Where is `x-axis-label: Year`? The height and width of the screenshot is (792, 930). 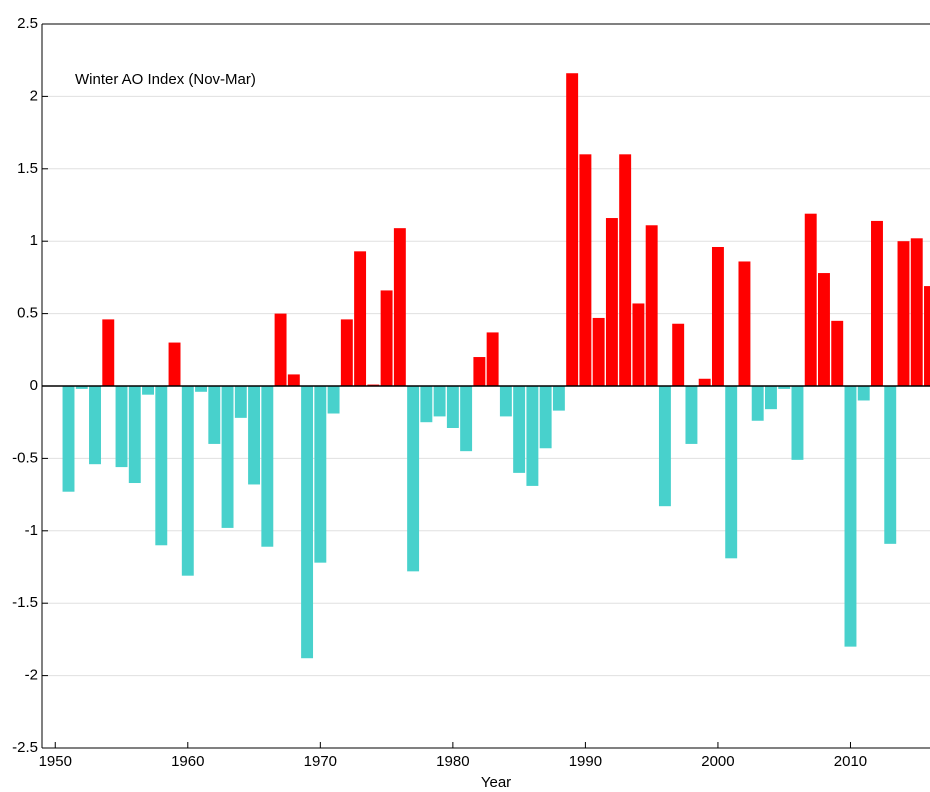
x-axis-label: Year is located at coordinates (496, 782).